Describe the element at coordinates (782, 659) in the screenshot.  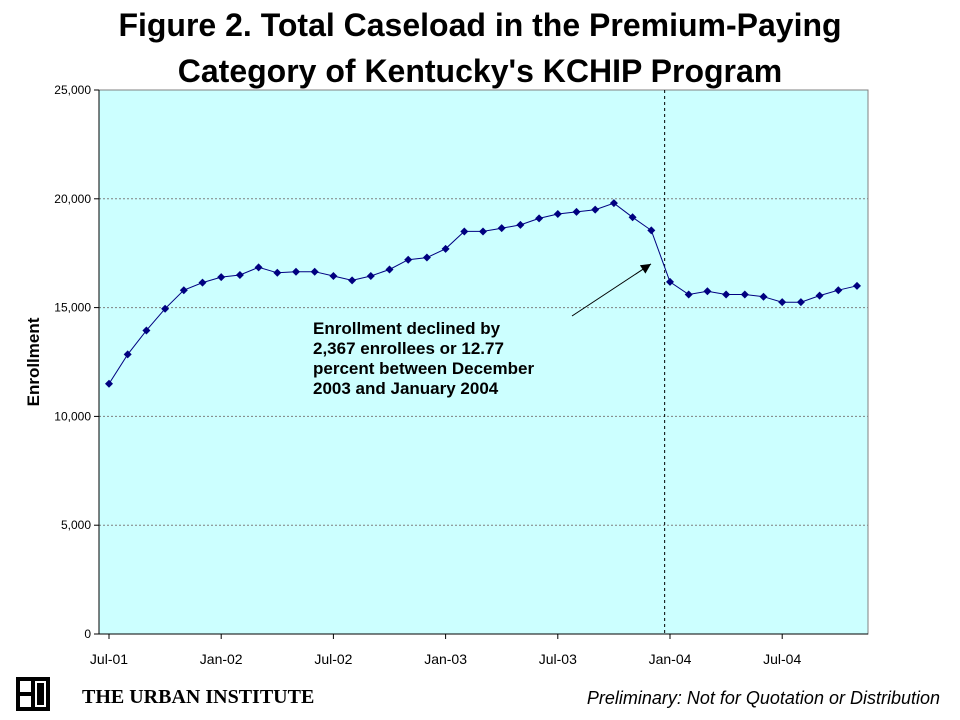
I see `x-tick-label: Jul-04` at that location.